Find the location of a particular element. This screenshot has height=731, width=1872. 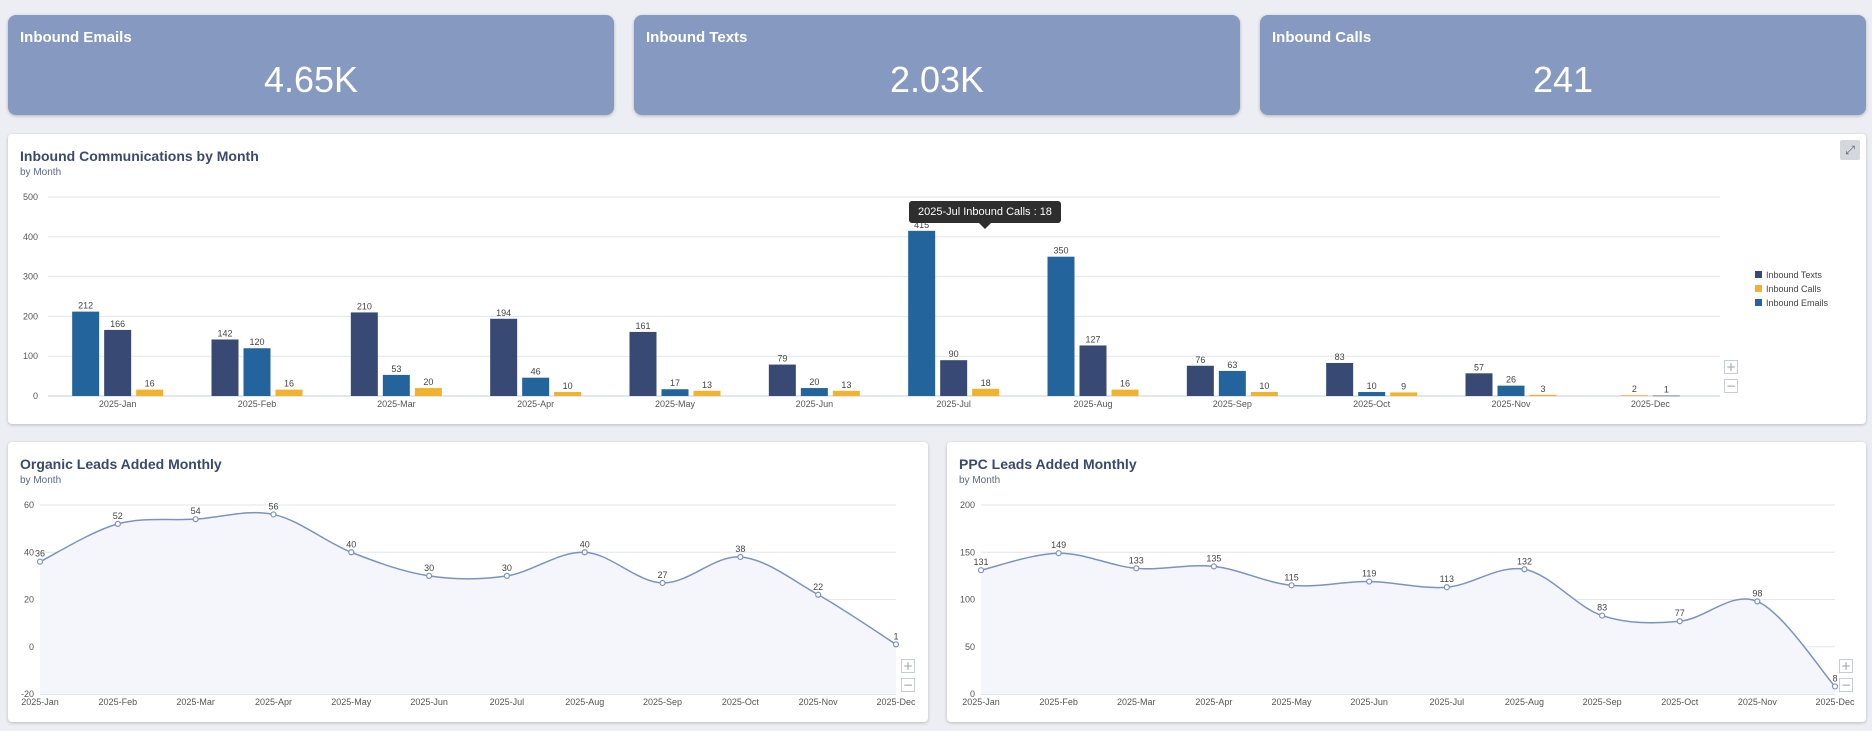

bar-data-label: 53 is located at coordinates (396, 369).